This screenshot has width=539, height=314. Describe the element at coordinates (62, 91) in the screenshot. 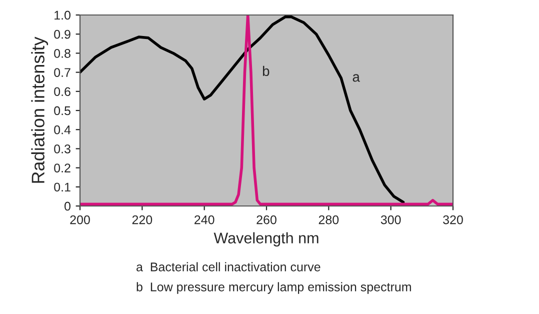

I see `y-tick-label: 0.6` at that location.